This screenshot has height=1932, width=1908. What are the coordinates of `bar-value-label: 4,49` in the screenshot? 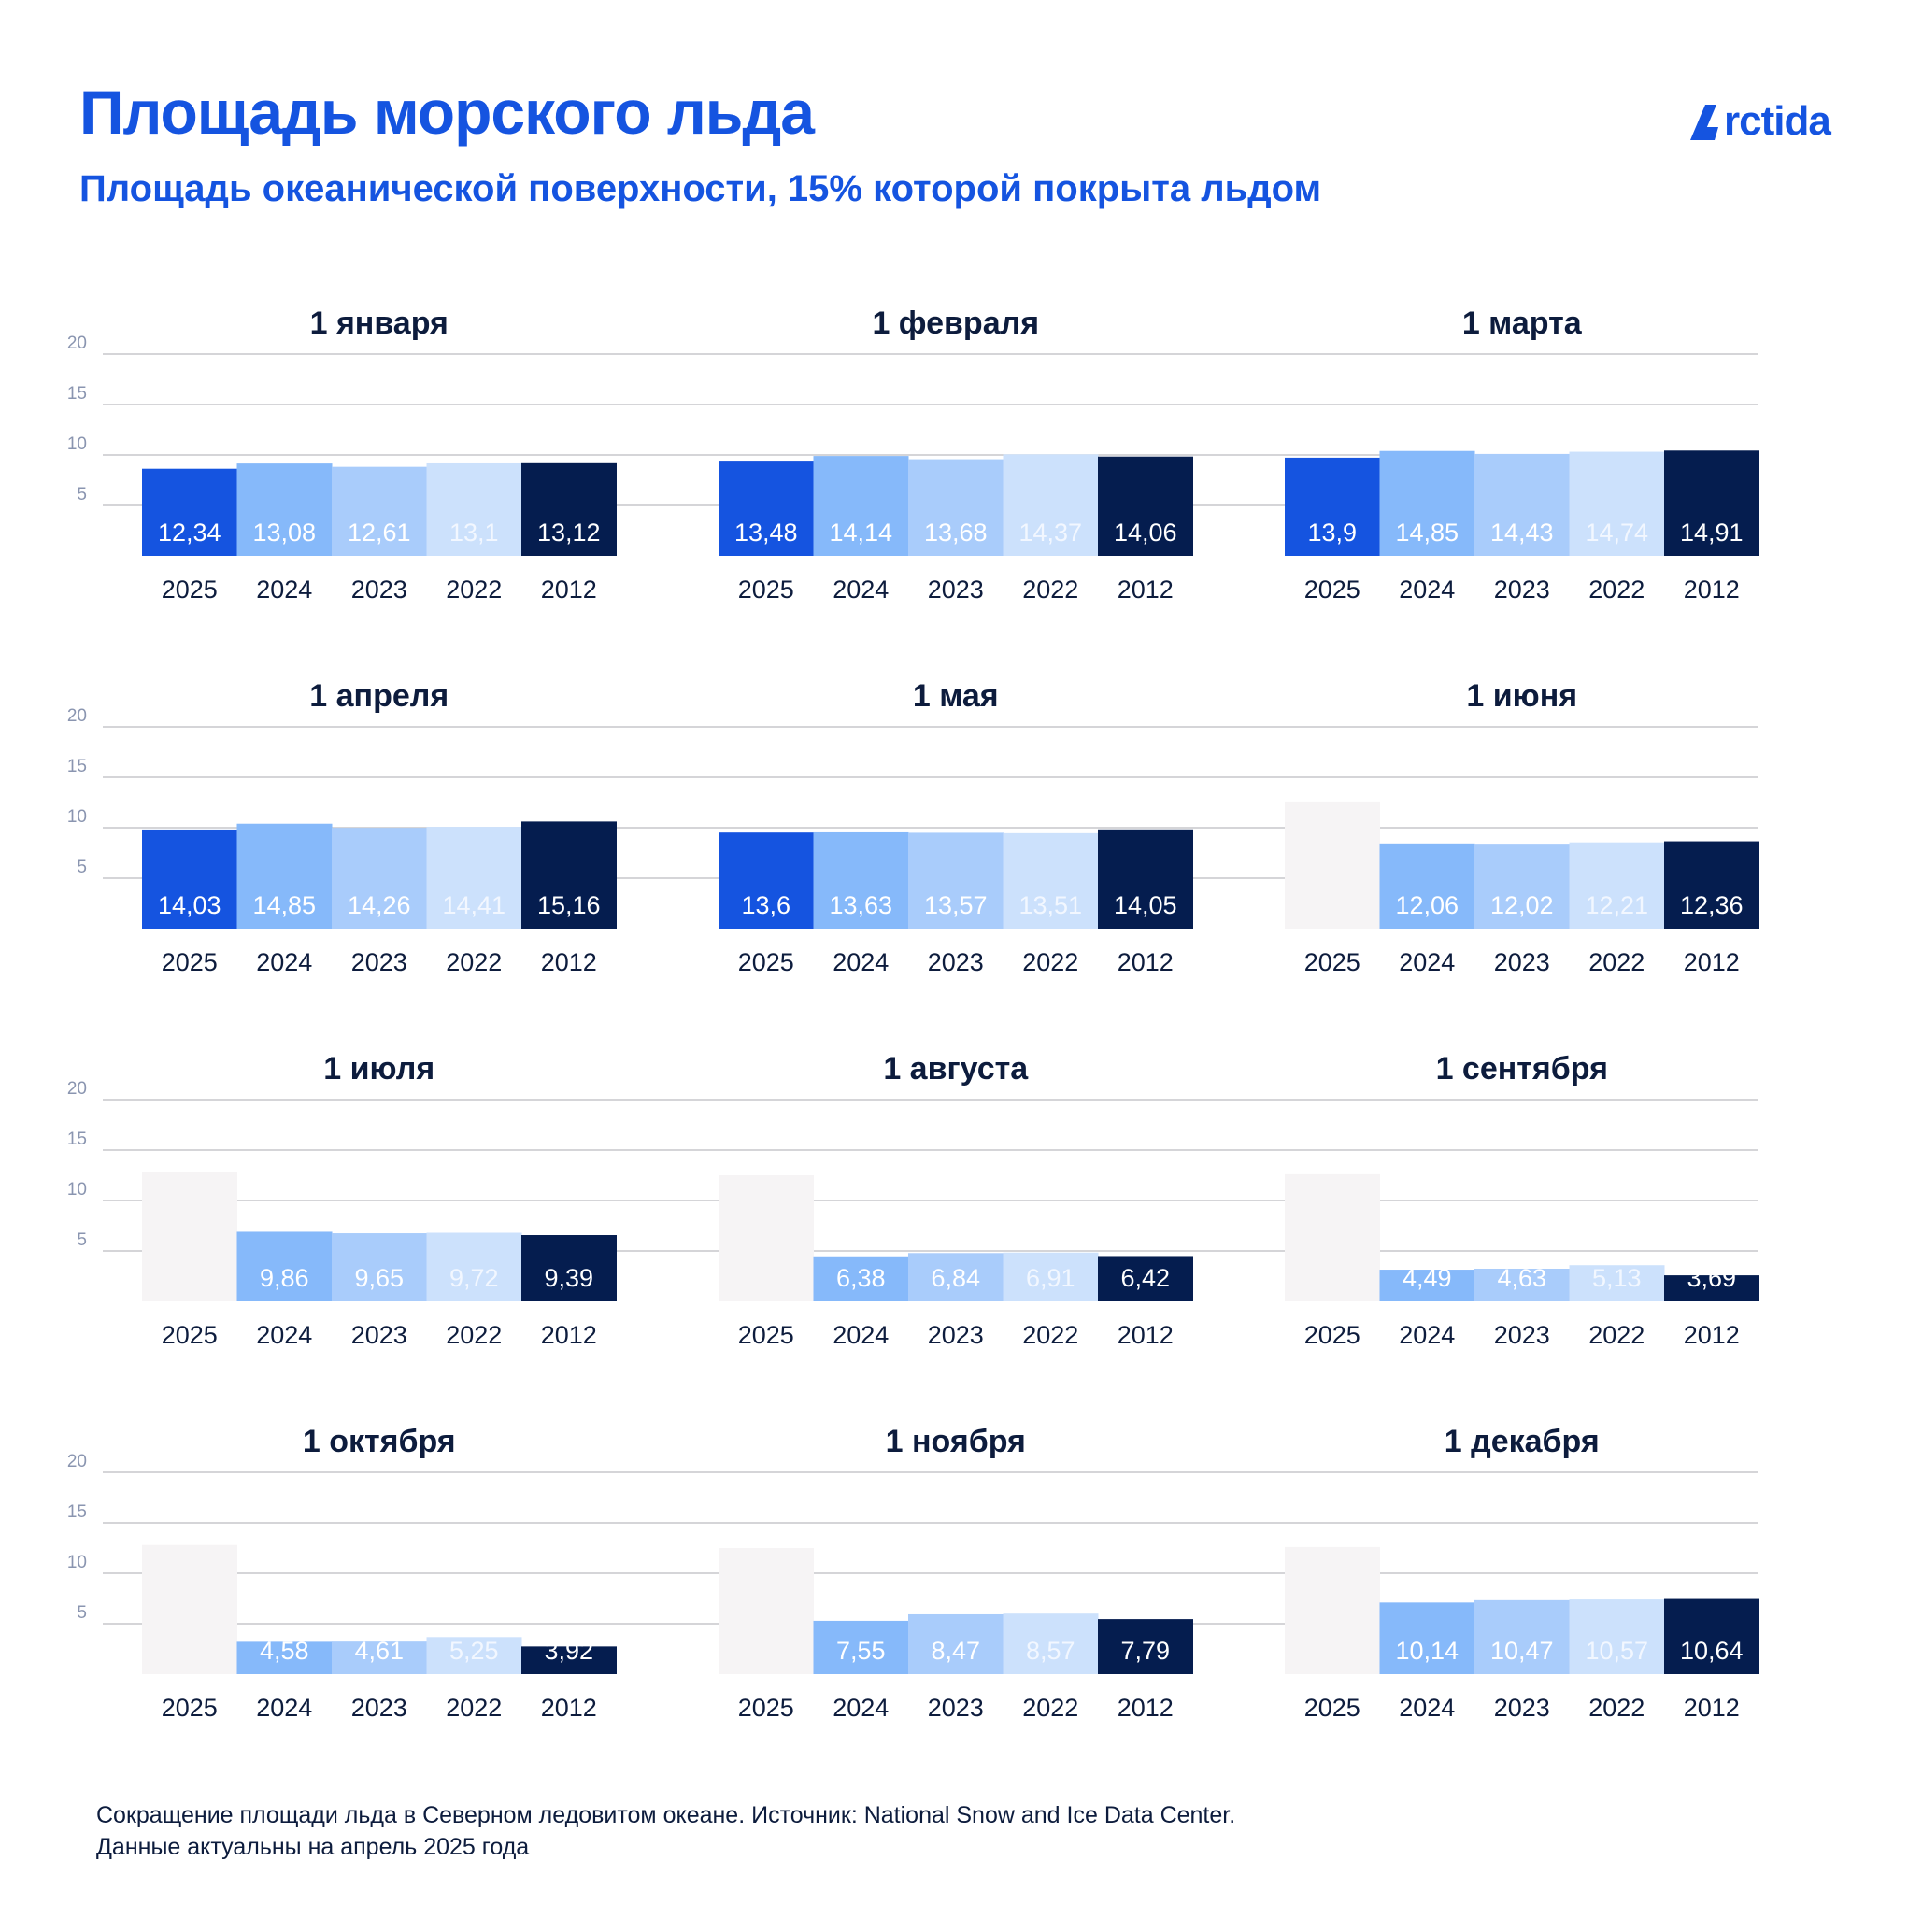 It's located at (1427, 1278).